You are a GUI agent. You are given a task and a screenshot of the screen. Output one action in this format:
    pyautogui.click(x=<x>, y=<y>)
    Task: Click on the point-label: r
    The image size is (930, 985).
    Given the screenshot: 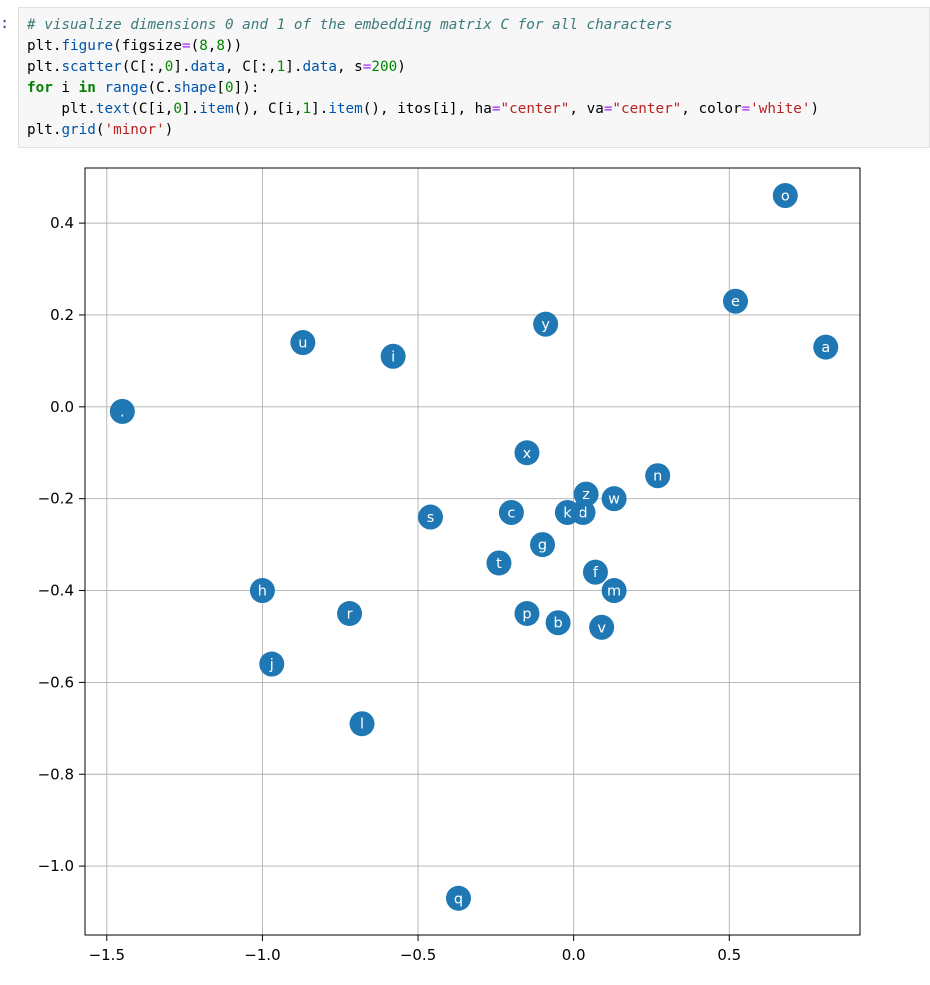 What is the action you would take?
    pyautogui.click(x=350, y=615)
    